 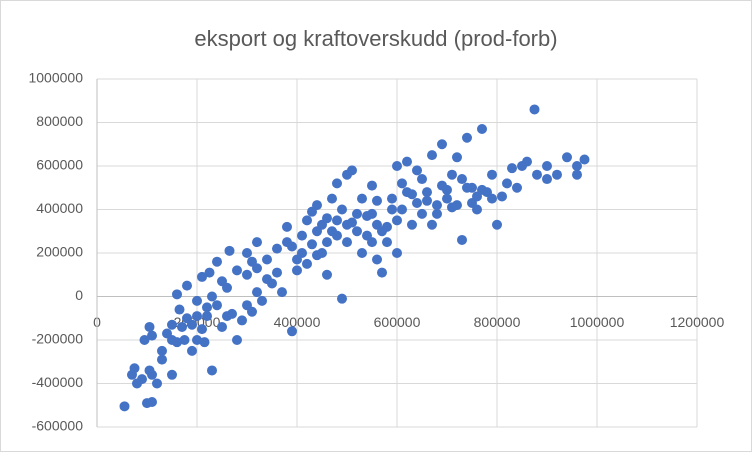 What do you see at coordinates (55, 78) in the screenshot?
I see `y-tick-label: 1000000` at bounding box center [55, 78].